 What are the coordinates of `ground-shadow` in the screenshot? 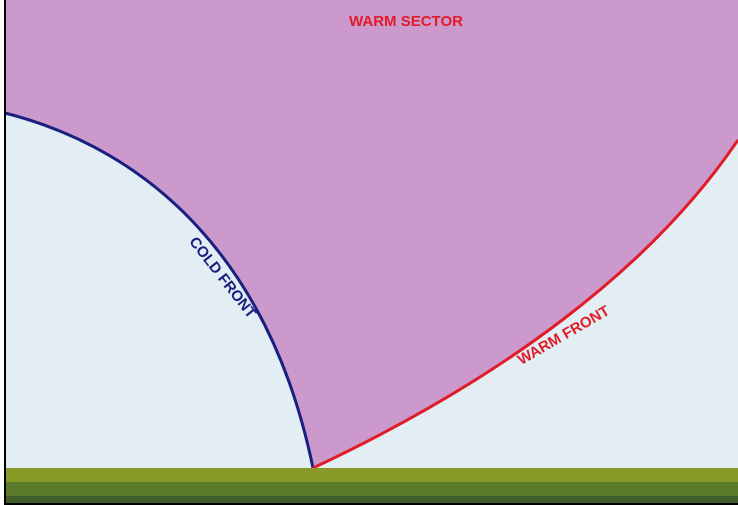 It's located at (371, 500).